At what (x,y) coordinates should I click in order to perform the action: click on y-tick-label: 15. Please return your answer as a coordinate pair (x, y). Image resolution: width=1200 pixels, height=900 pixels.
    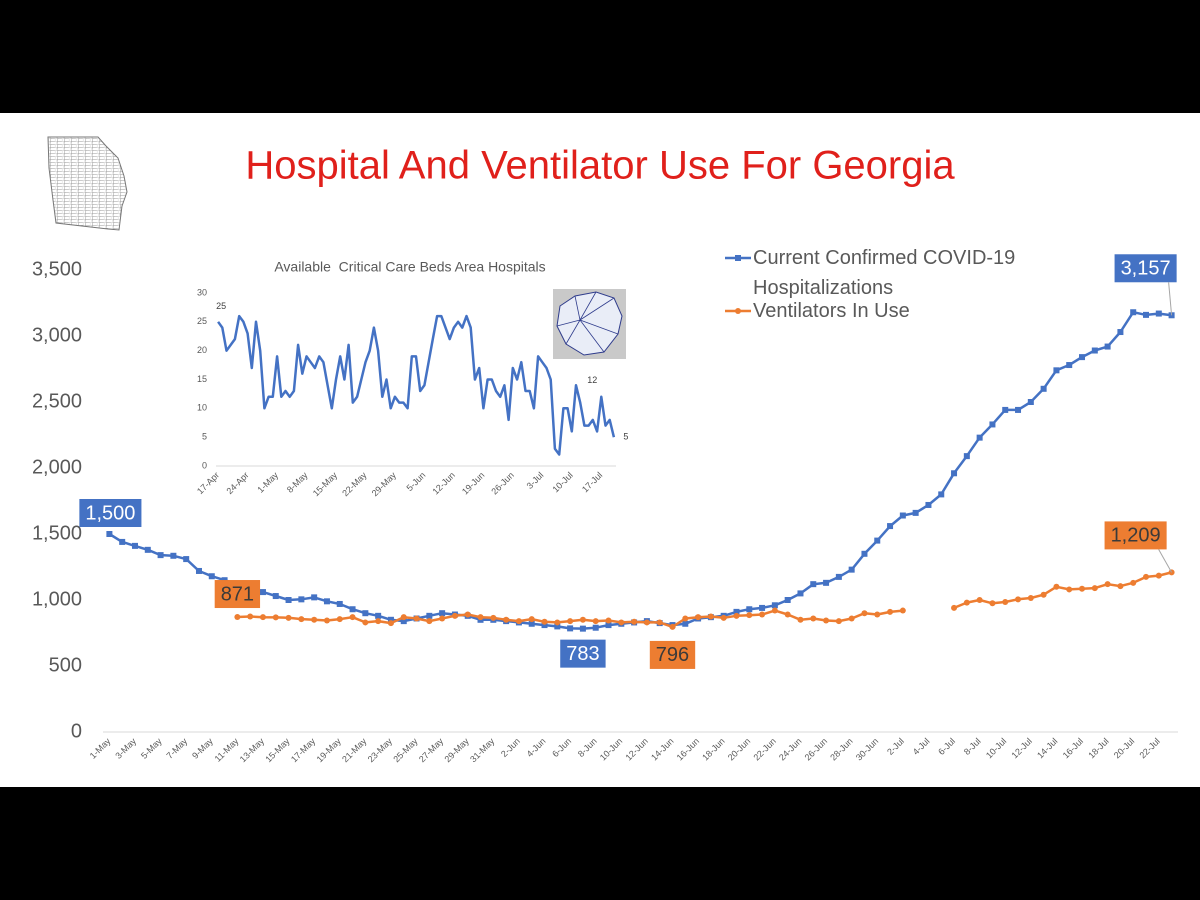
    Looking at the image, I should click on (202, 379).